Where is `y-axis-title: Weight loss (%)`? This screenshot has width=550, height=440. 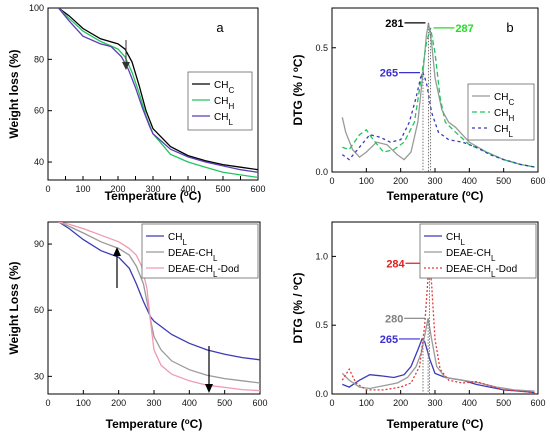 y-axis-title: Weight loss (%) is located at coordinates (14, 93).